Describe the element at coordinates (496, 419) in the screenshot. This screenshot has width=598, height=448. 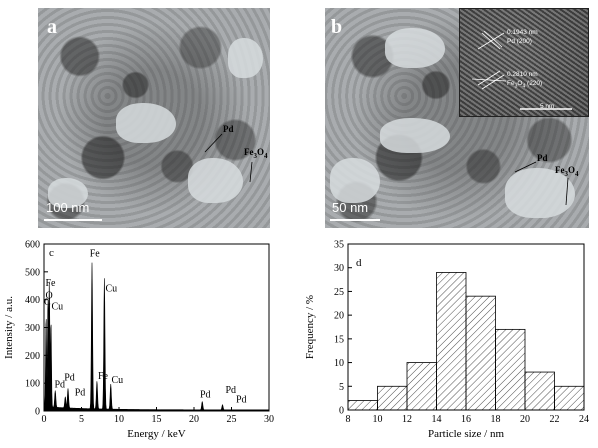
I see `x-tick-label: 18` at that location.